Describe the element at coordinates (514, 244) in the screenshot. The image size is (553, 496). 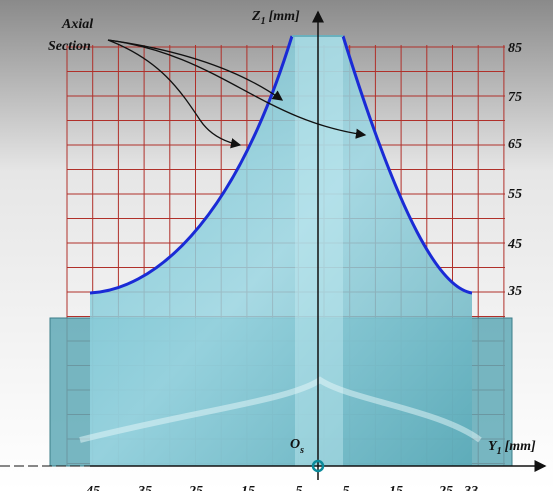
I see `z-tick-label: 45` at that location.